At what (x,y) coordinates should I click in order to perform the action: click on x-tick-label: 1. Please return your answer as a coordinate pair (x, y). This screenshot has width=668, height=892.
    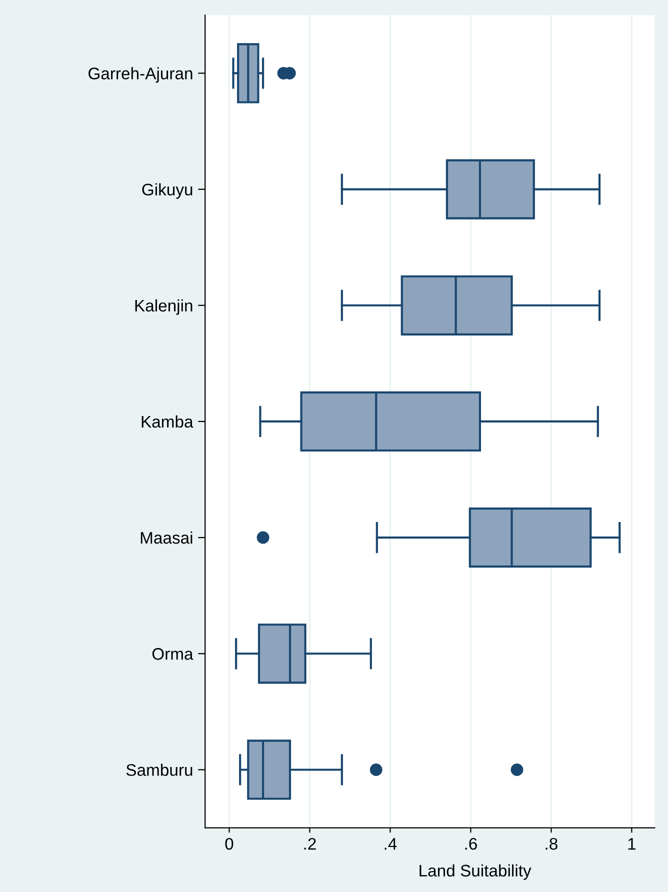
    Looking at the image, I should click on (632, 844).